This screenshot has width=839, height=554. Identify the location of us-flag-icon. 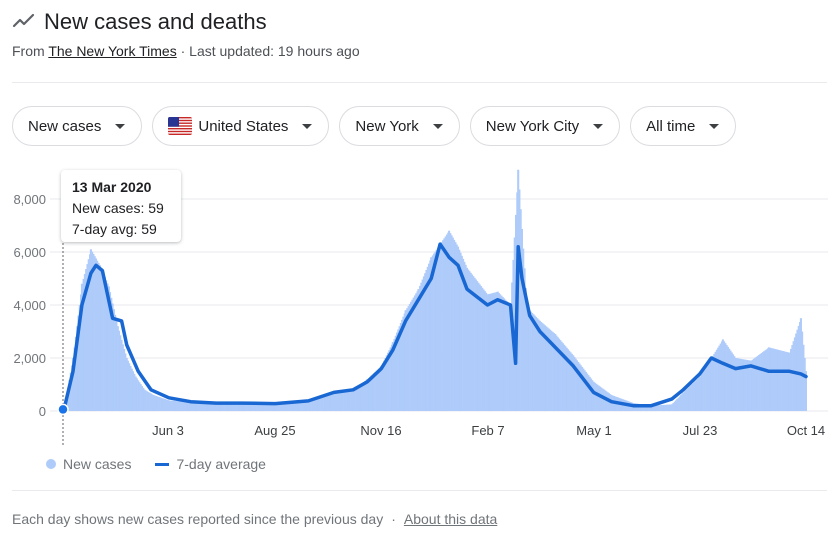
(180, 126).